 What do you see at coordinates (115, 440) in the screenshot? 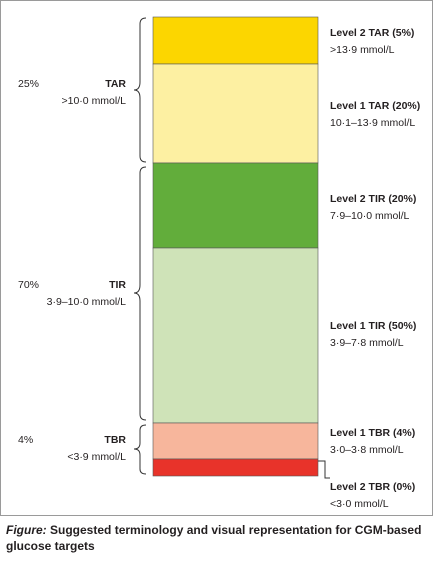
I see `group-label: TBR` at bounding box center [115, 440].